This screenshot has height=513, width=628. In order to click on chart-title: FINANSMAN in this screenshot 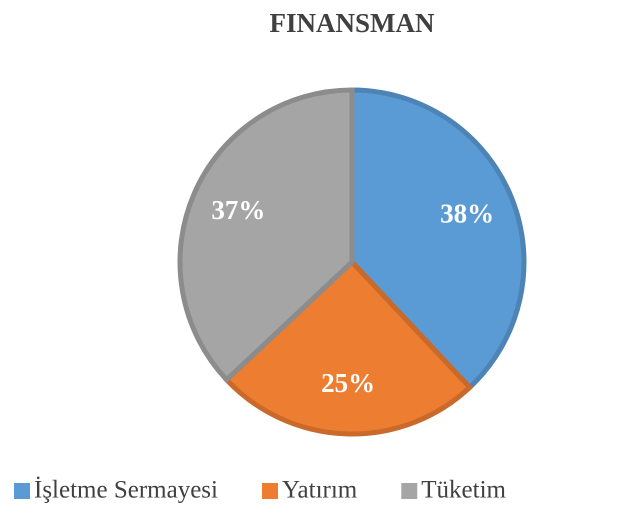, I will do `click(352, 23)`.